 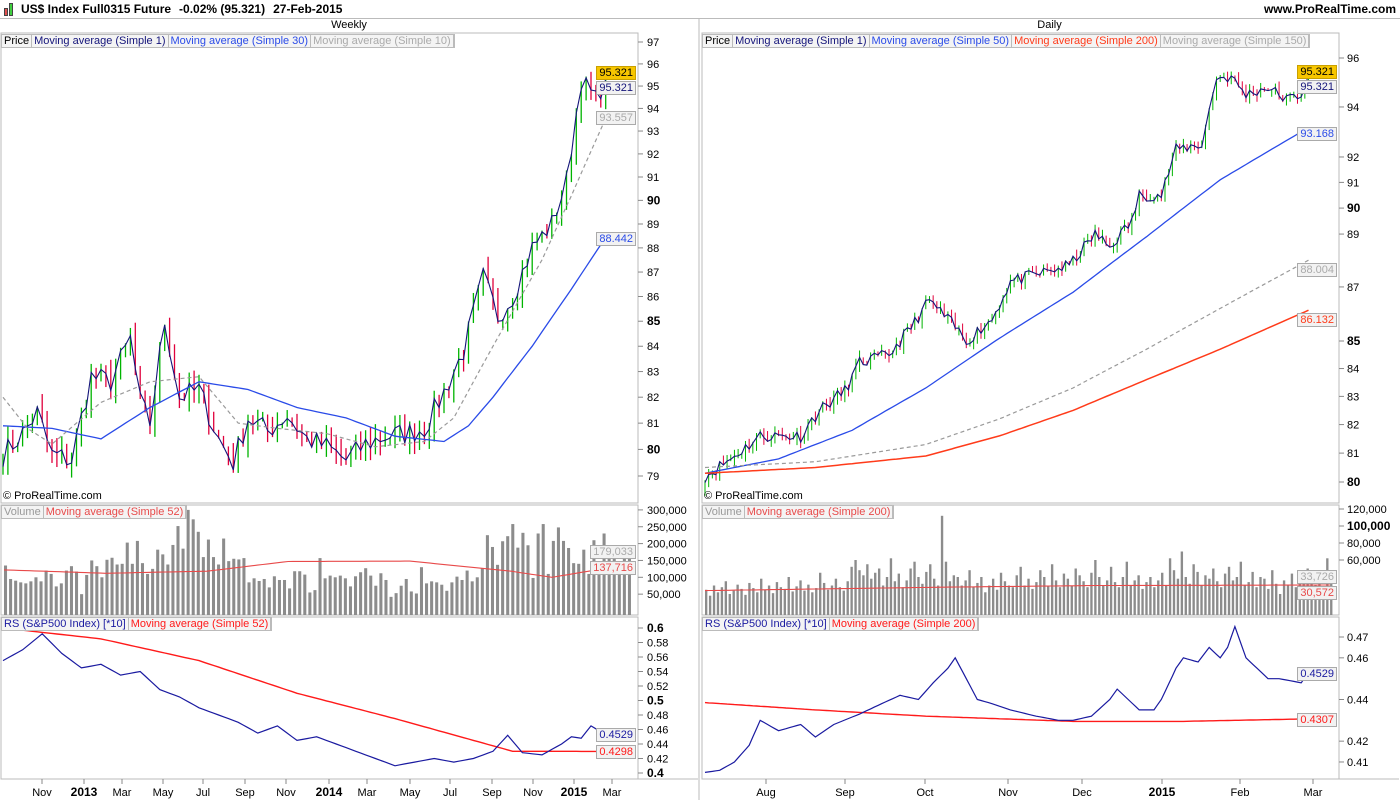 What do you see at coordinates (1329, 9) in the screenshot?
I see `site-link: www.ProRealTime.com` at bounding box center [1329, 9].